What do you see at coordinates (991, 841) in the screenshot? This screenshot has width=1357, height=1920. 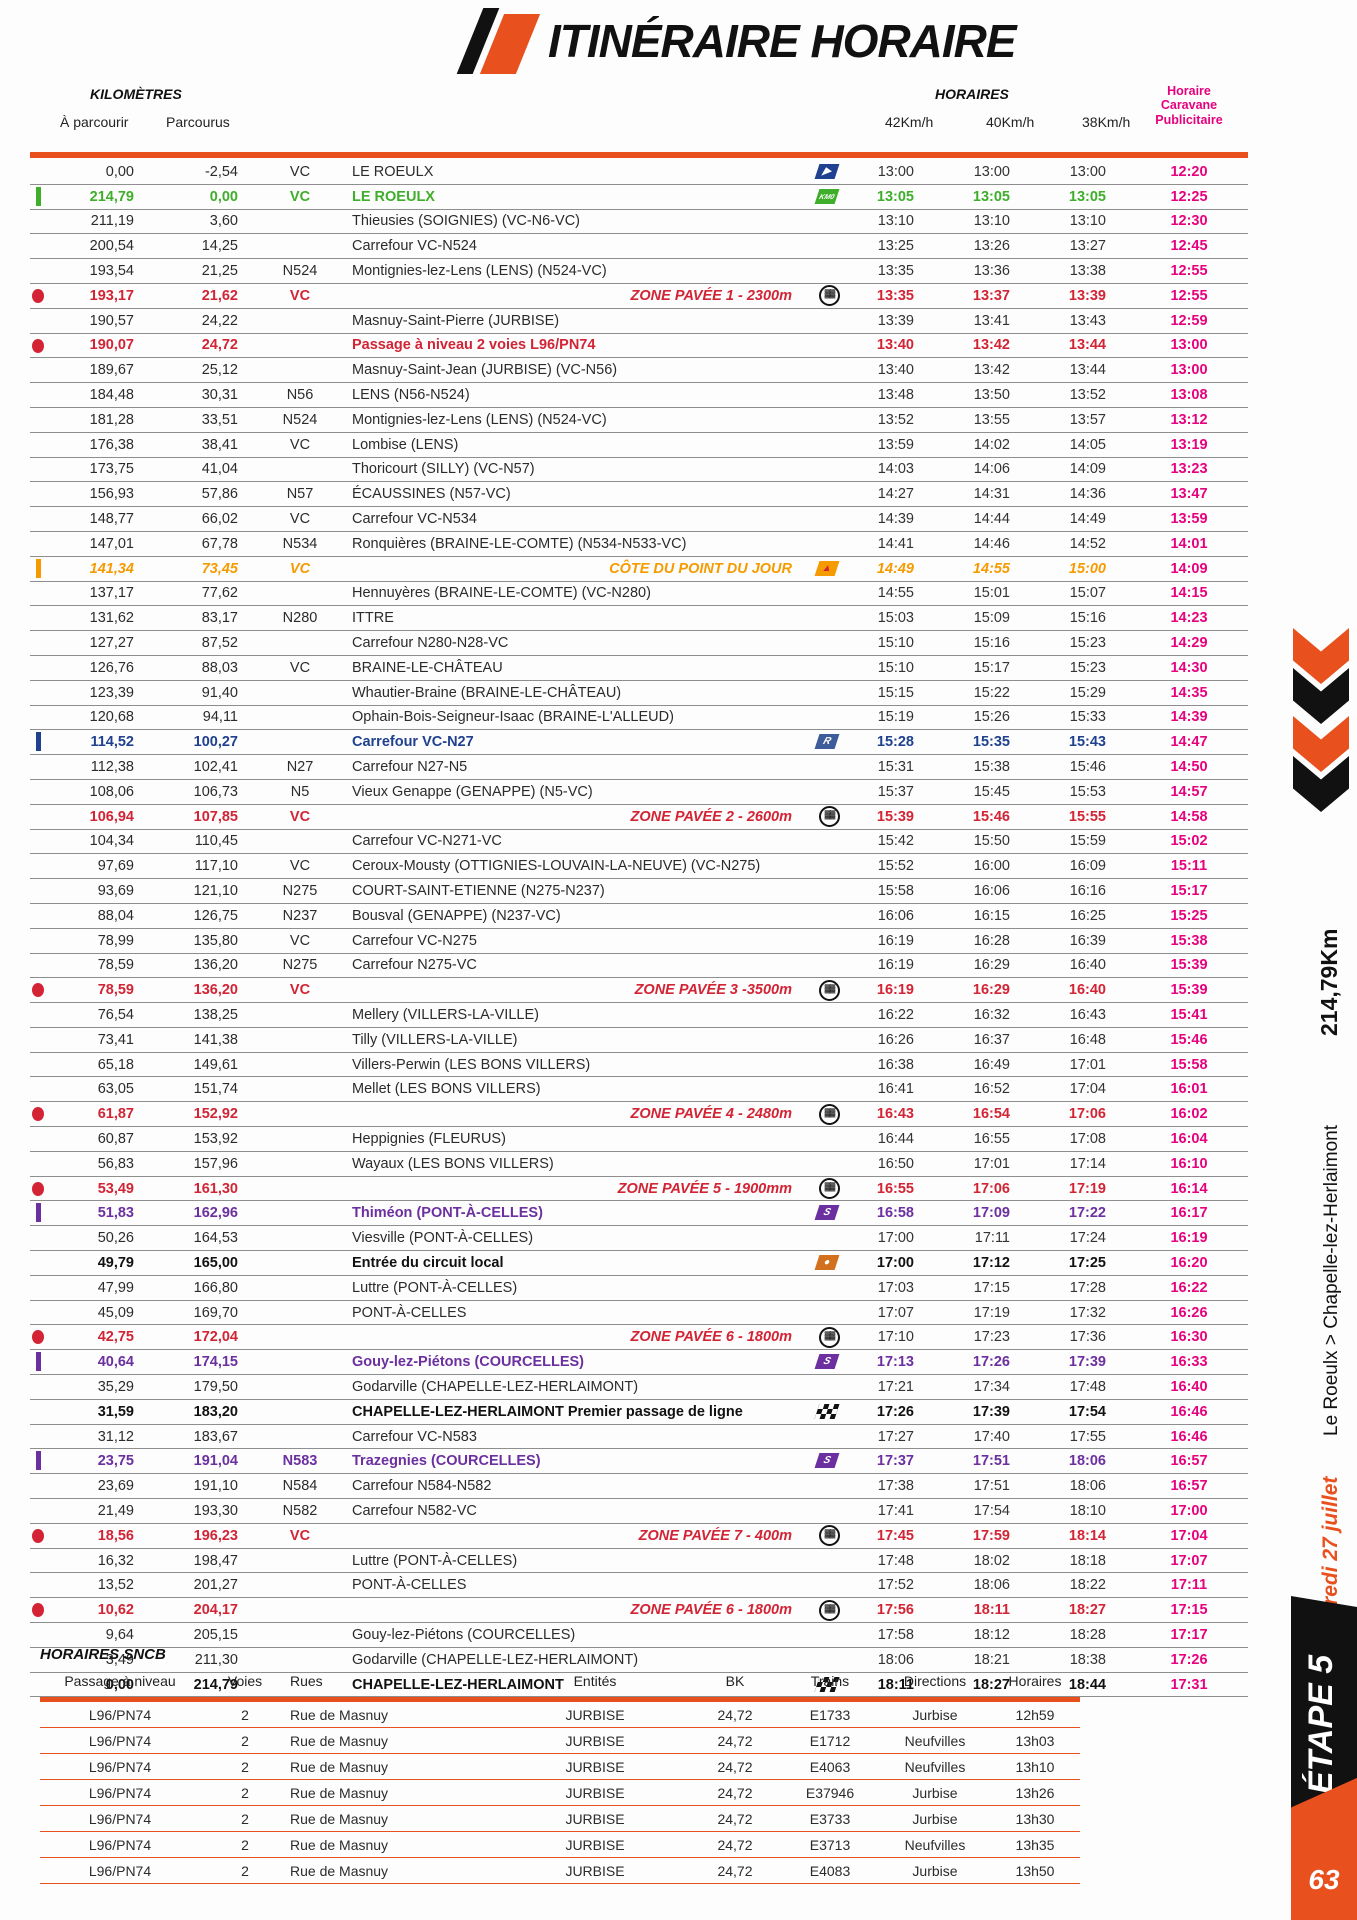 I see `time-40kmh: 15:50` at bounding box center [991, 841].